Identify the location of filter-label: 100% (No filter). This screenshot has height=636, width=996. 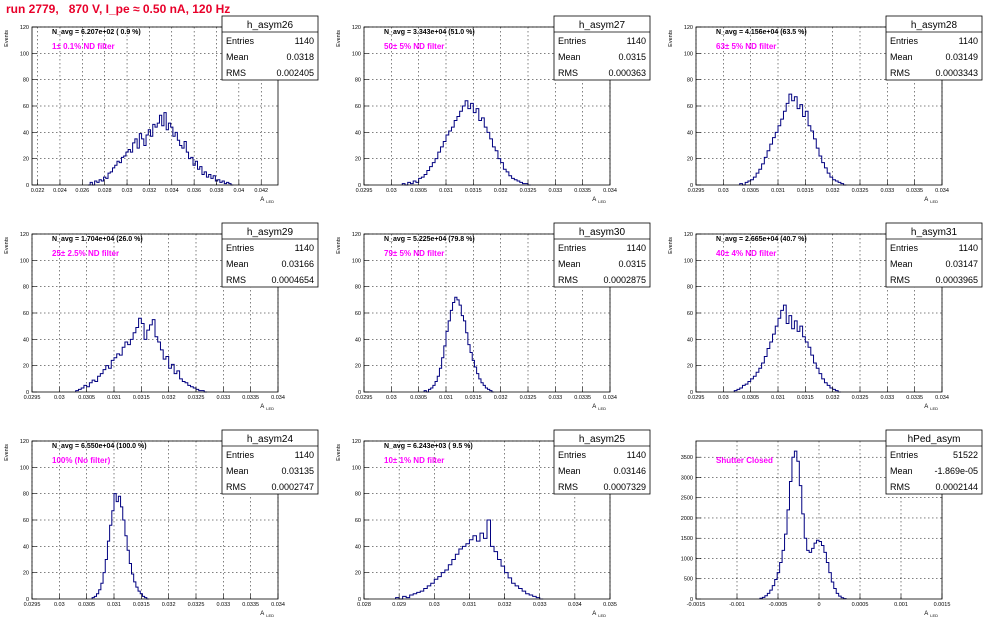
(81, 460).